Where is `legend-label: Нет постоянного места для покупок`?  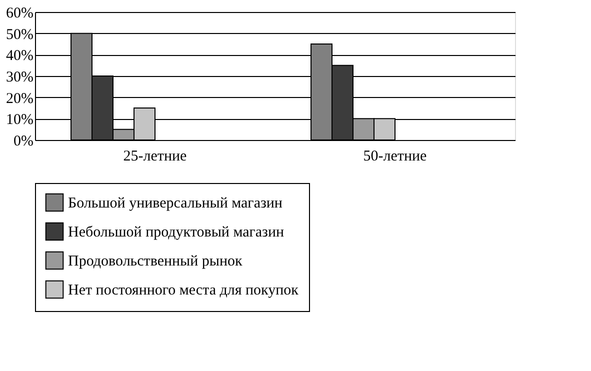
legend-label: Нет постоянного места для покупок is located at coordinates (184, 290).